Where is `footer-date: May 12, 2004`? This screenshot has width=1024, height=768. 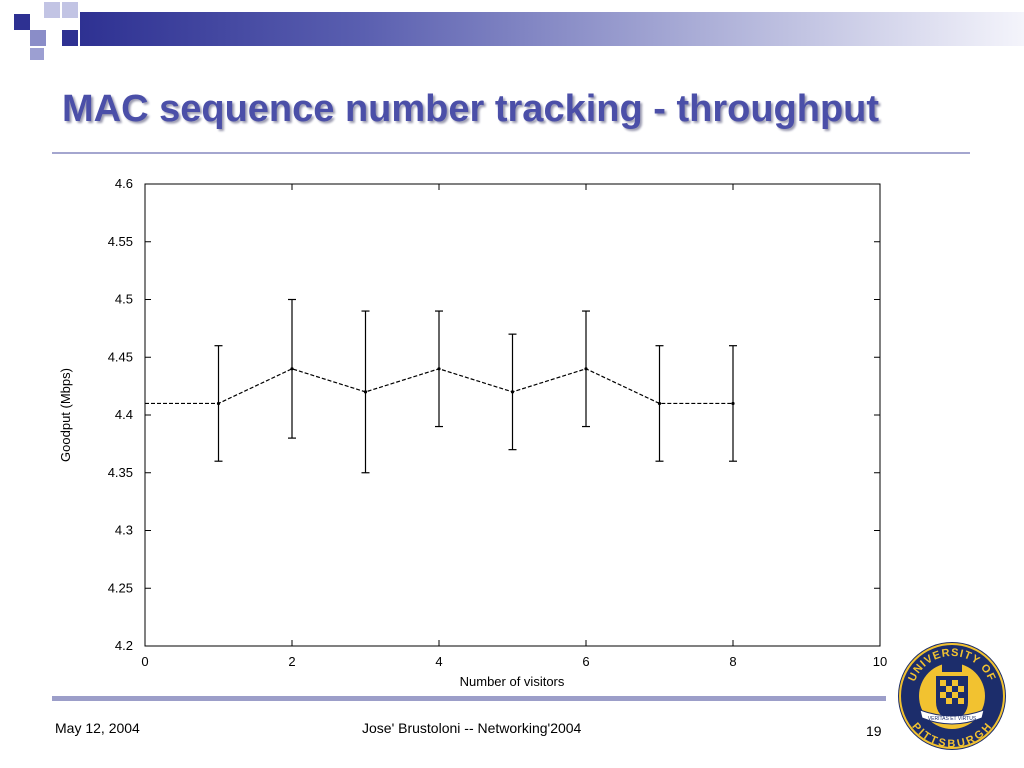 footer-date: May 12, 2004 is located at coordinates (97, 728).